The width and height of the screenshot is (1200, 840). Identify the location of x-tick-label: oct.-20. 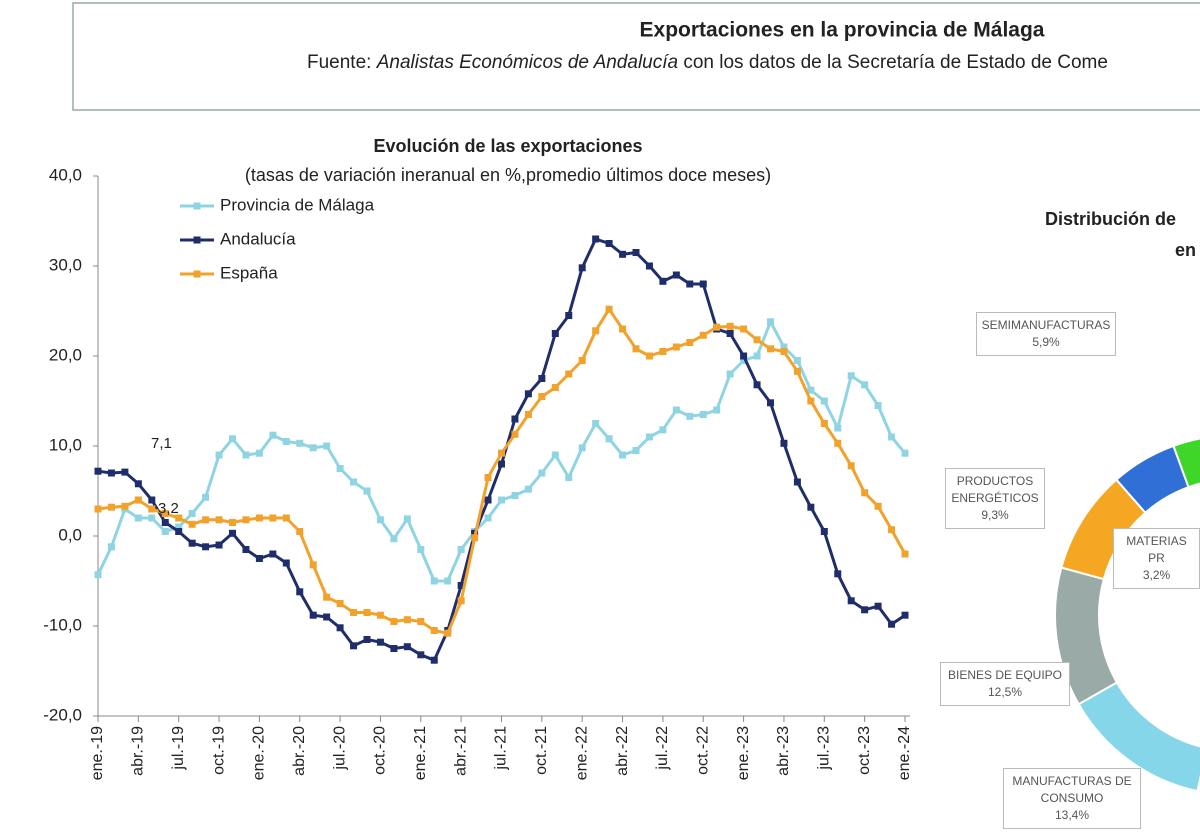
(380, 750).